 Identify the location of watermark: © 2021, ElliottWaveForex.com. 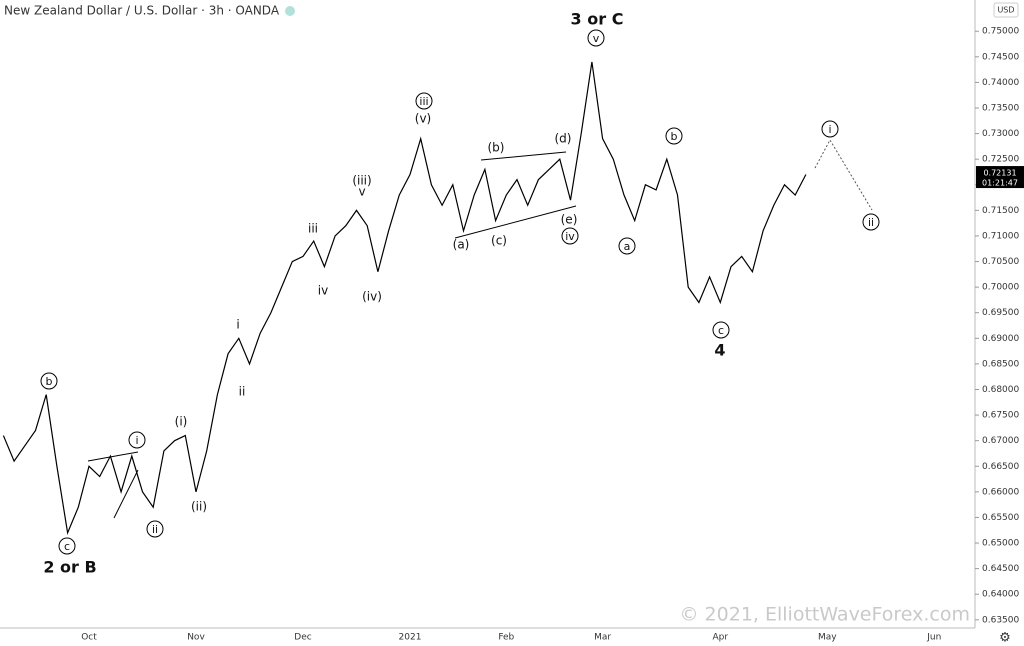
(825, 615).